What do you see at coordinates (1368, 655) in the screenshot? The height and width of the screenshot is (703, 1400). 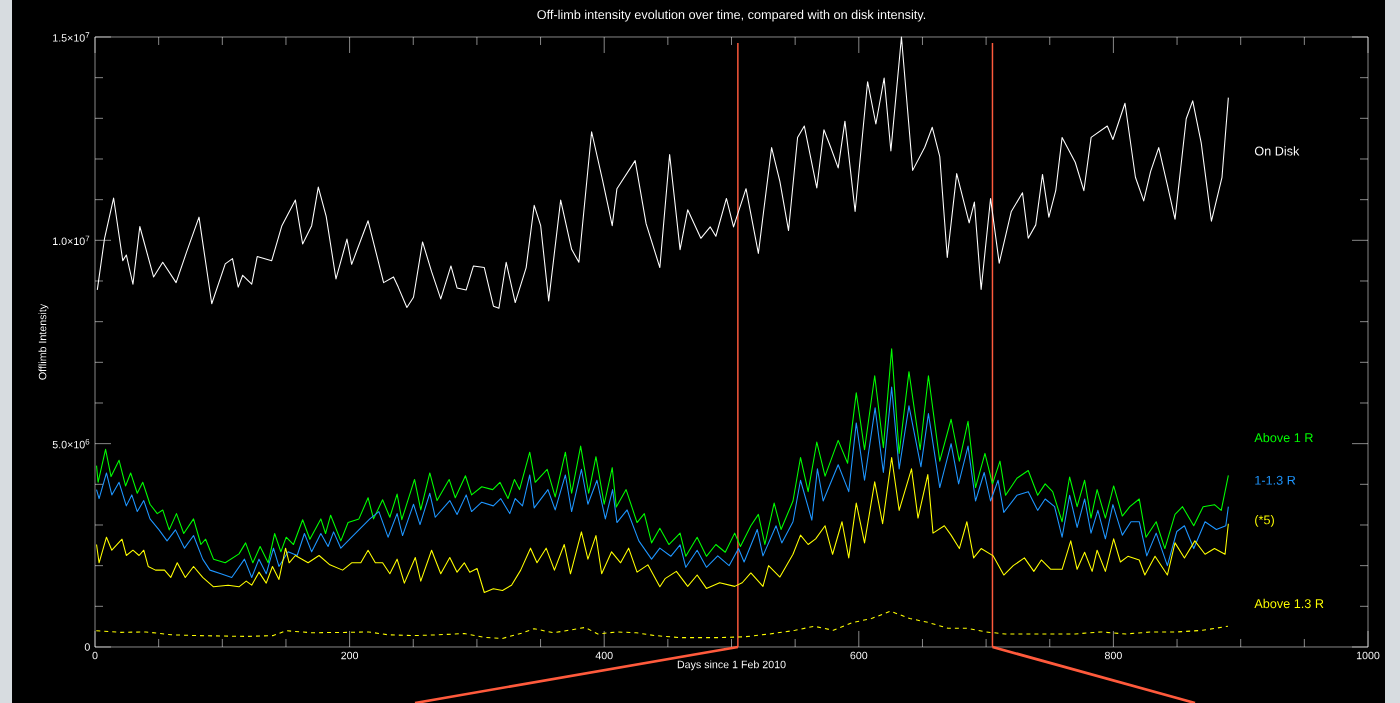 I see `x-tick-label: 1000` at bounding box center [1368, 655].